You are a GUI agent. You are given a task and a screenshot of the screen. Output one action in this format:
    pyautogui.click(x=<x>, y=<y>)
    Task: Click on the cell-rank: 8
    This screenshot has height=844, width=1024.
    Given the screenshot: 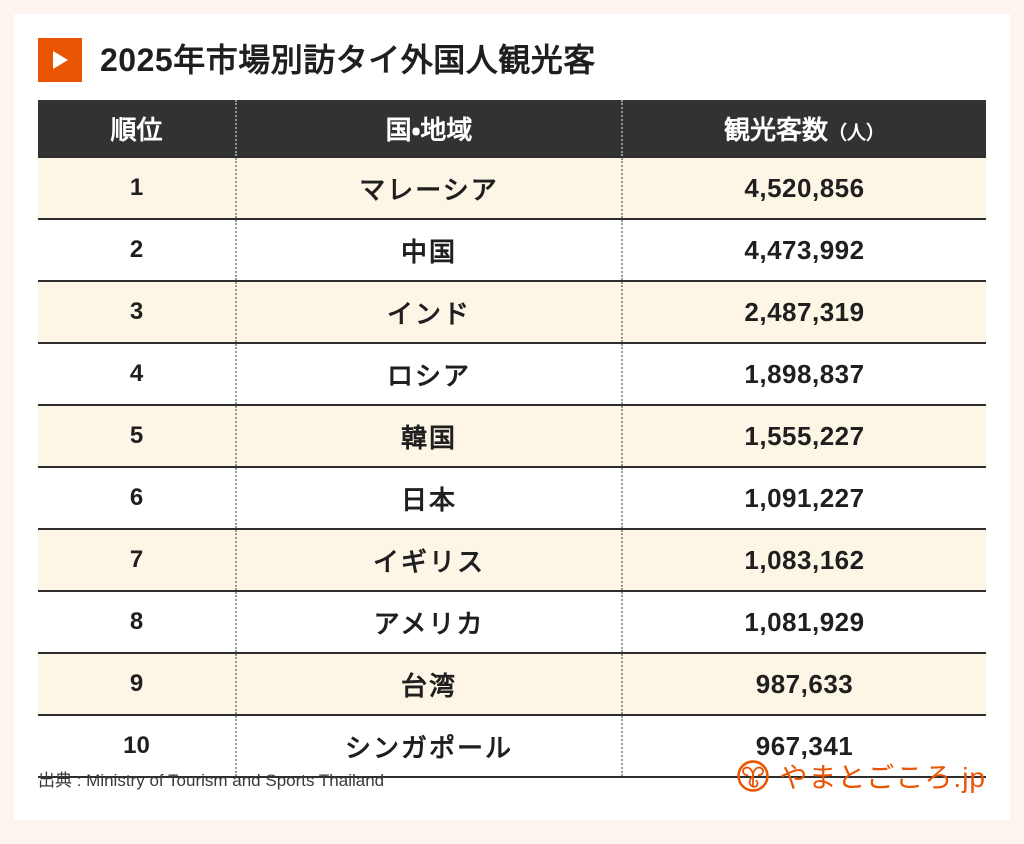 What is the action you would take?
    pyautogui.click(x=137, y=621)
    